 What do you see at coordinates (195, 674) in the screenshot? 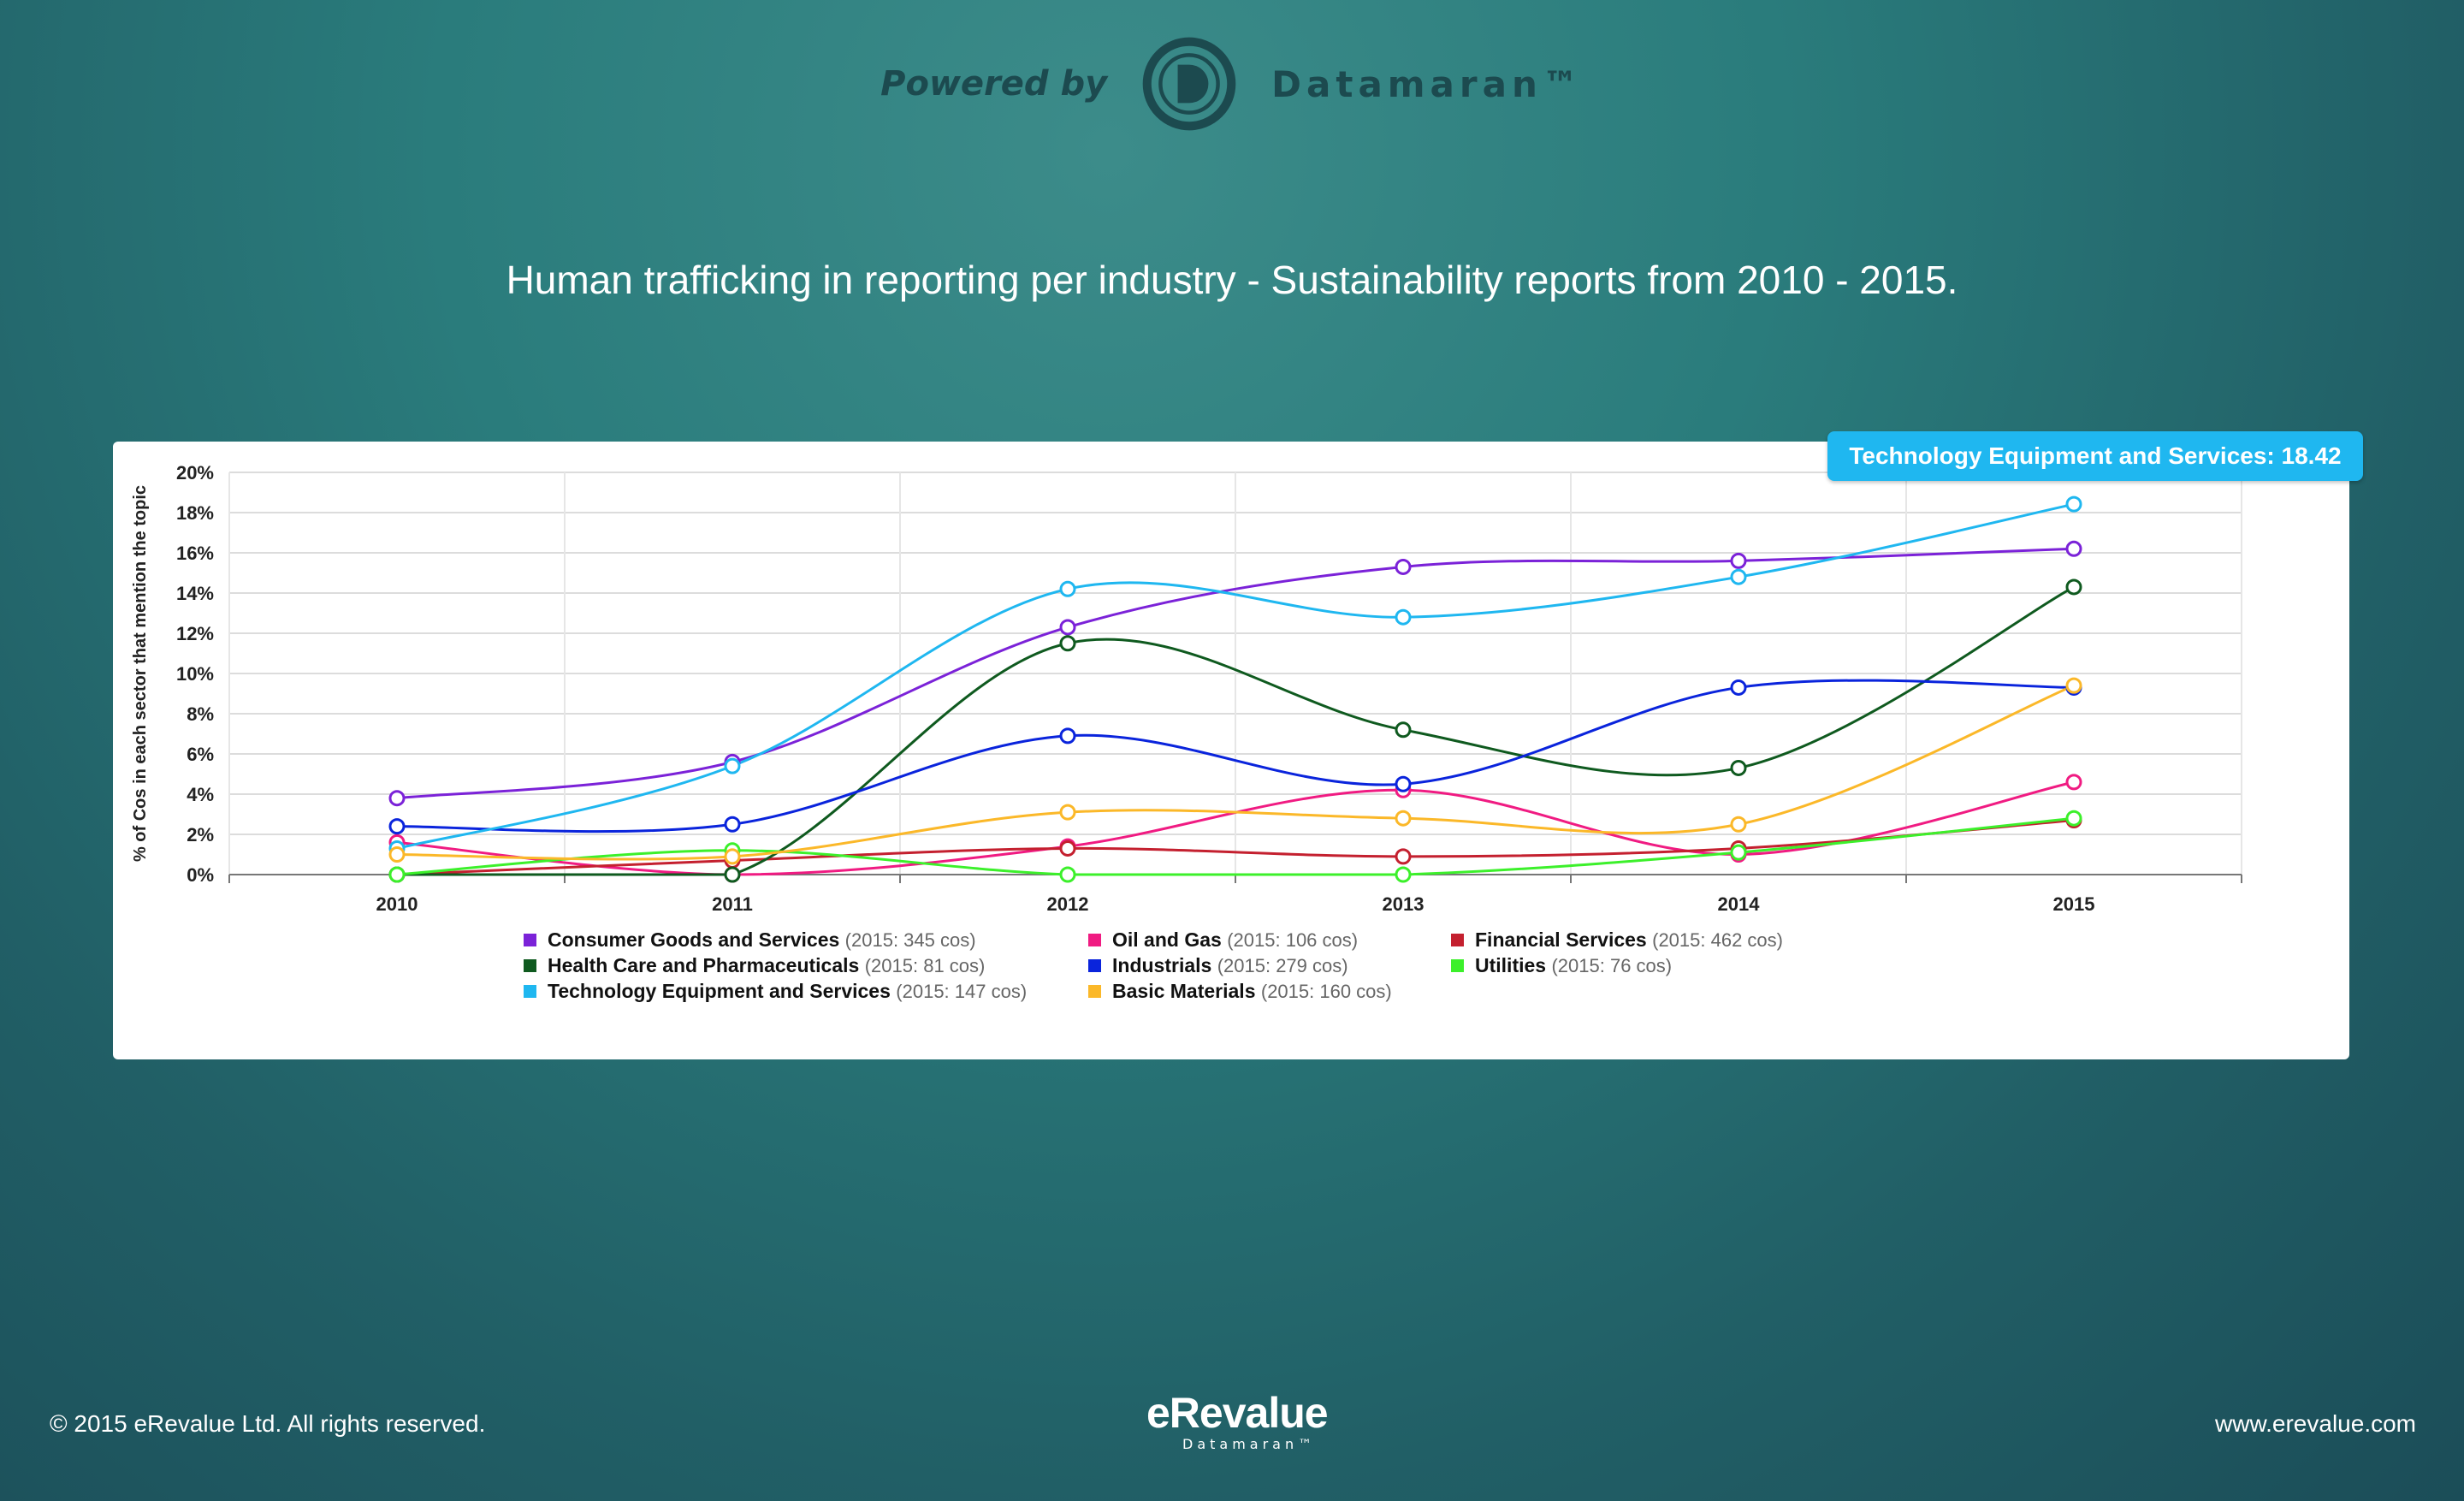
I see `y-tick-label: 10%` at bounding box center [195, 674].